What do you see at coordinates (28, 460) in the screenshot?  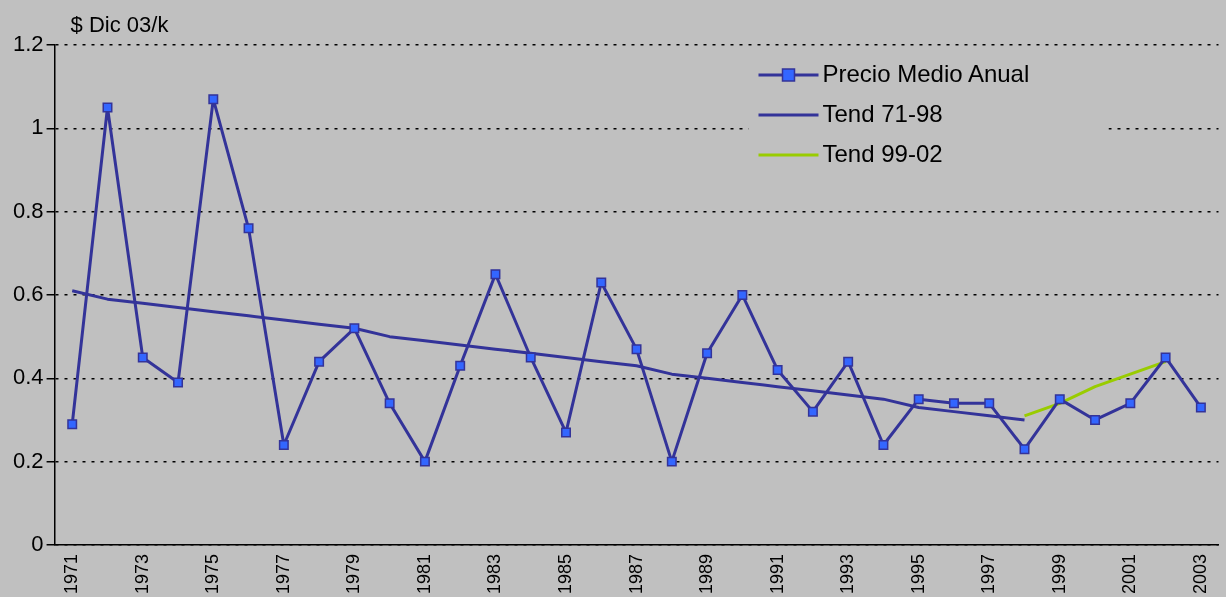 I see `y-tick-label: 0.2` at bounding box center [28, 460].